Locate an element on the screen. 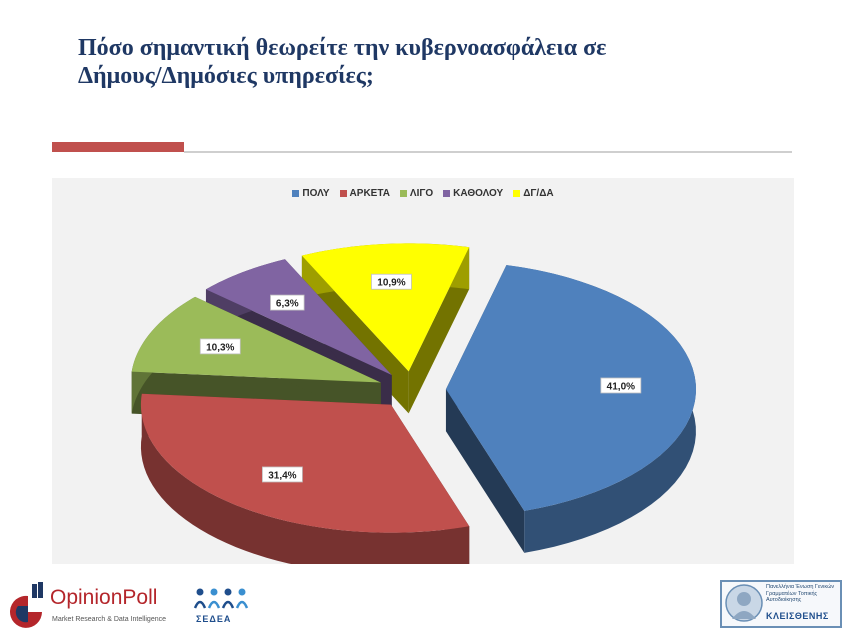  svg-text: 31,4% is located at coordinates (282, 475).